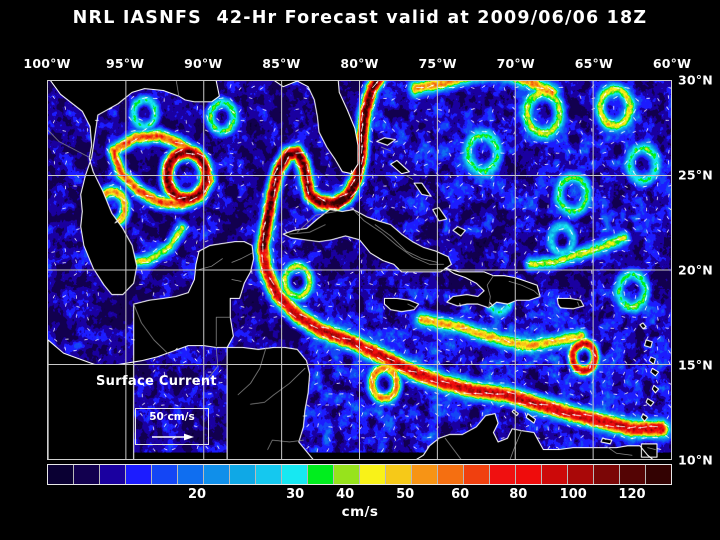 This screenshot has width=720, height=540. I want to click on lat-tick-label-right: 10°N, so click(695, 460).